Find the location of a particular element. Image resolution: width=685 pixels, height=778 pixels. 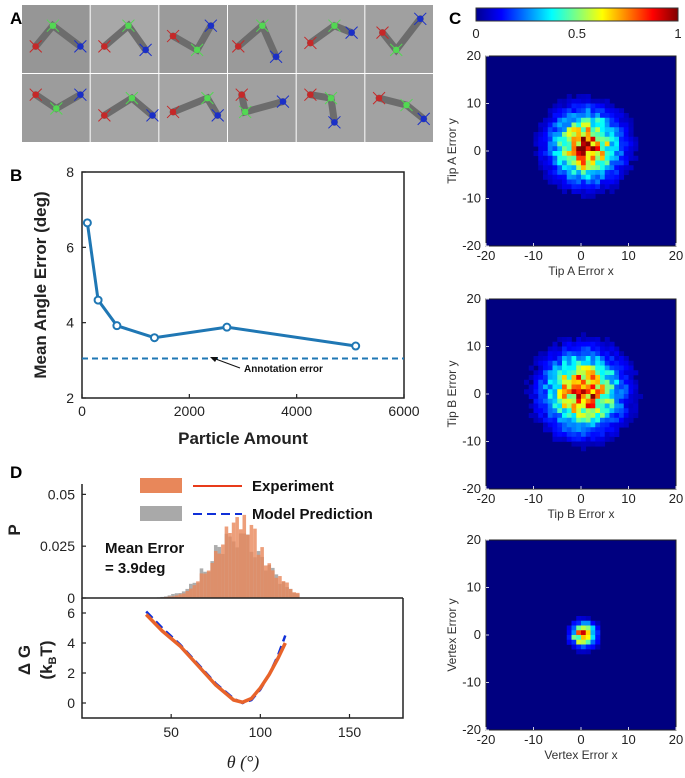

heatmap-x-tick-label: 0 is located at coordinates (580, 739).